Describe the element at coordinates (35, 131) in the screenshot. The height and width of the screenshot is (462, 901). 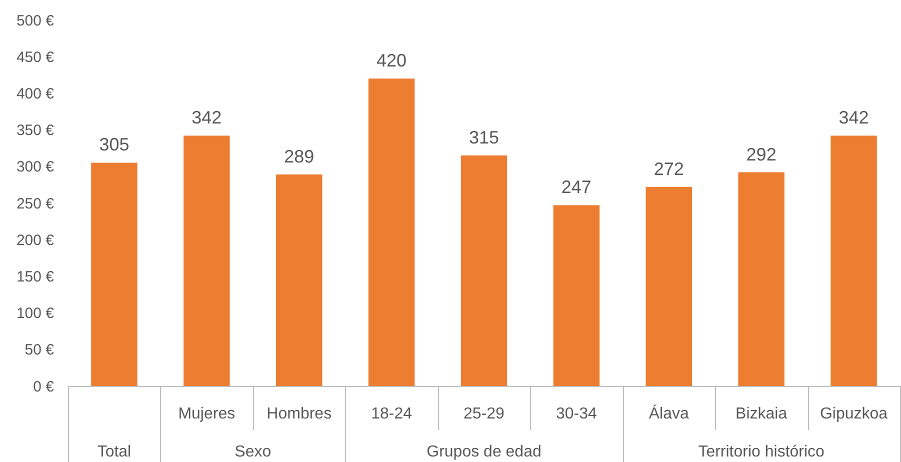
I see `y-tick-label: 350 €` at that location.